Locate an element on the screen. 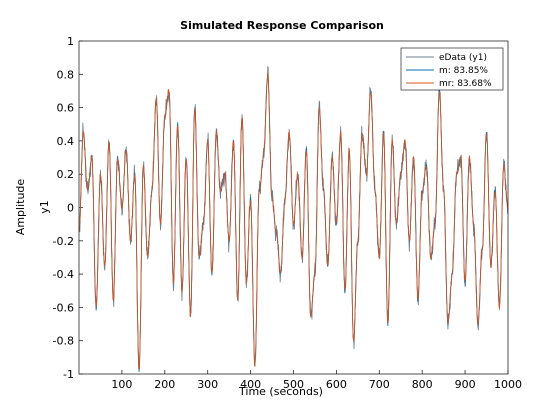 The width and height of the screenshot is (560, 420). y-tick-label: 0.4 is located at coordinates (66, 141).